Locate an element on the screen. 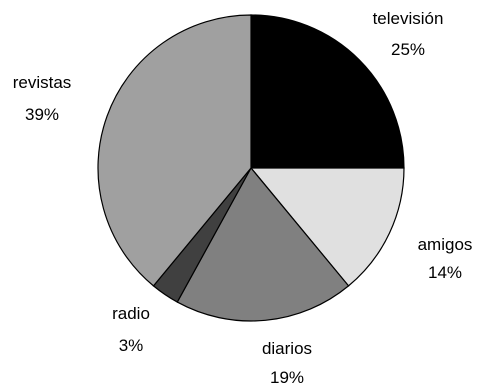 This screenshot has height=389, width=479. pie-slice-amigos is located at coordinates (327, 227).